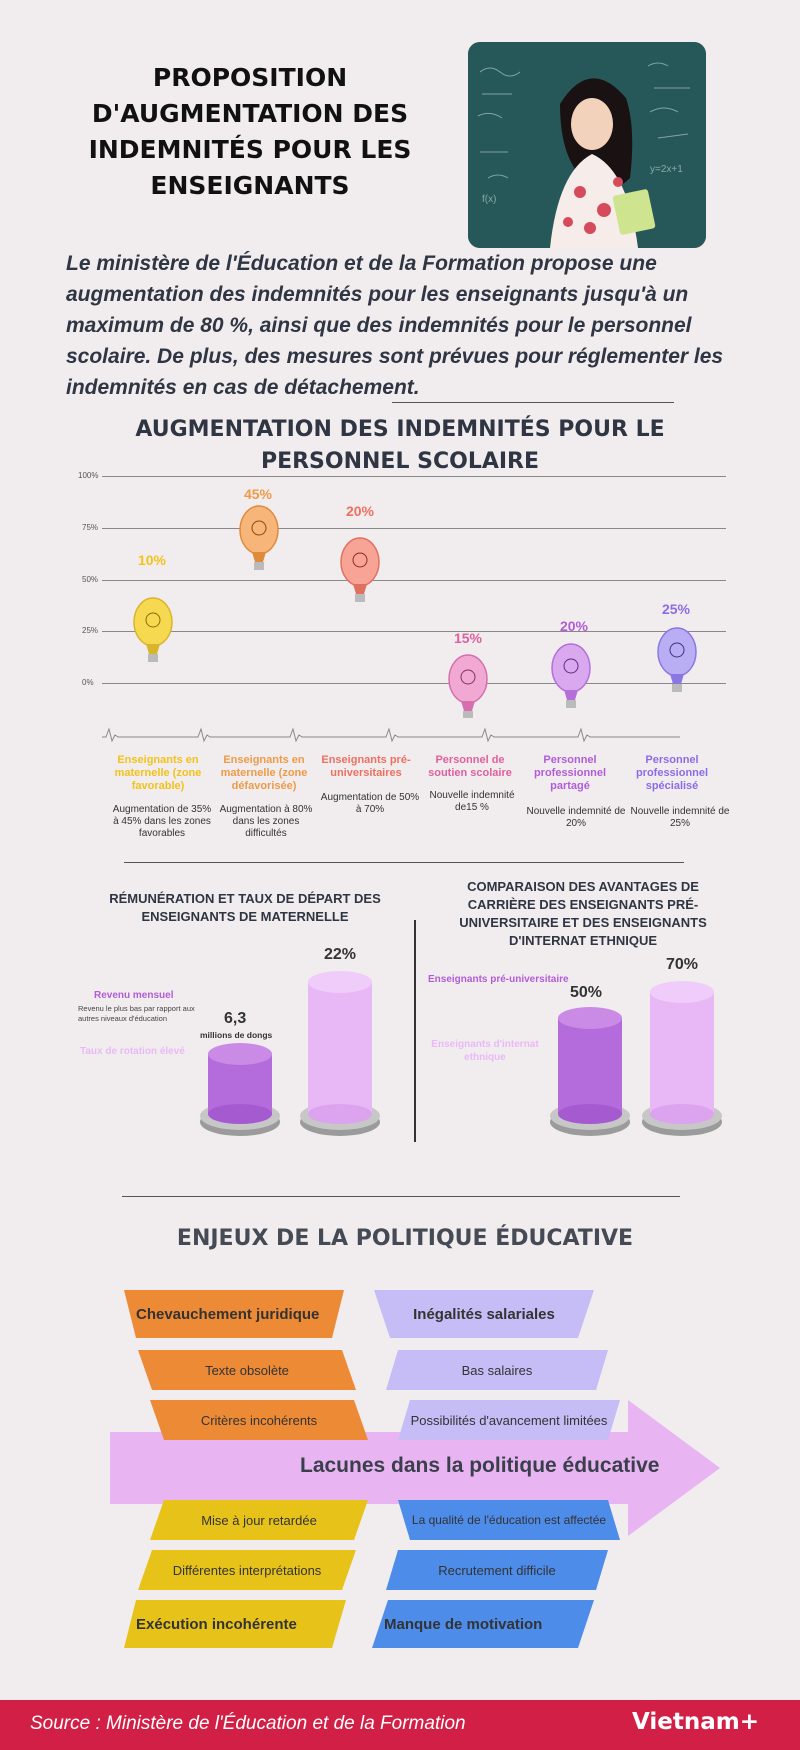  What do you see at coordinates (468, 638) in the screenshot?
I see `pct-label: 15%` at bounding box center [468, 638].